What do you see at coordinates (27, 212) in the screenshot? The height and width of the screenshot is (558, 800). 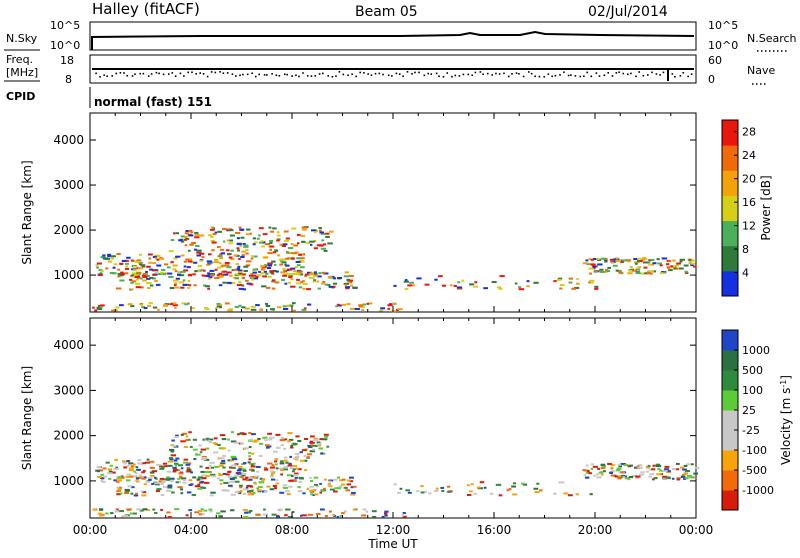 I see `y-axis-label: Slant Range [km]` at bounding box center [27, 212].